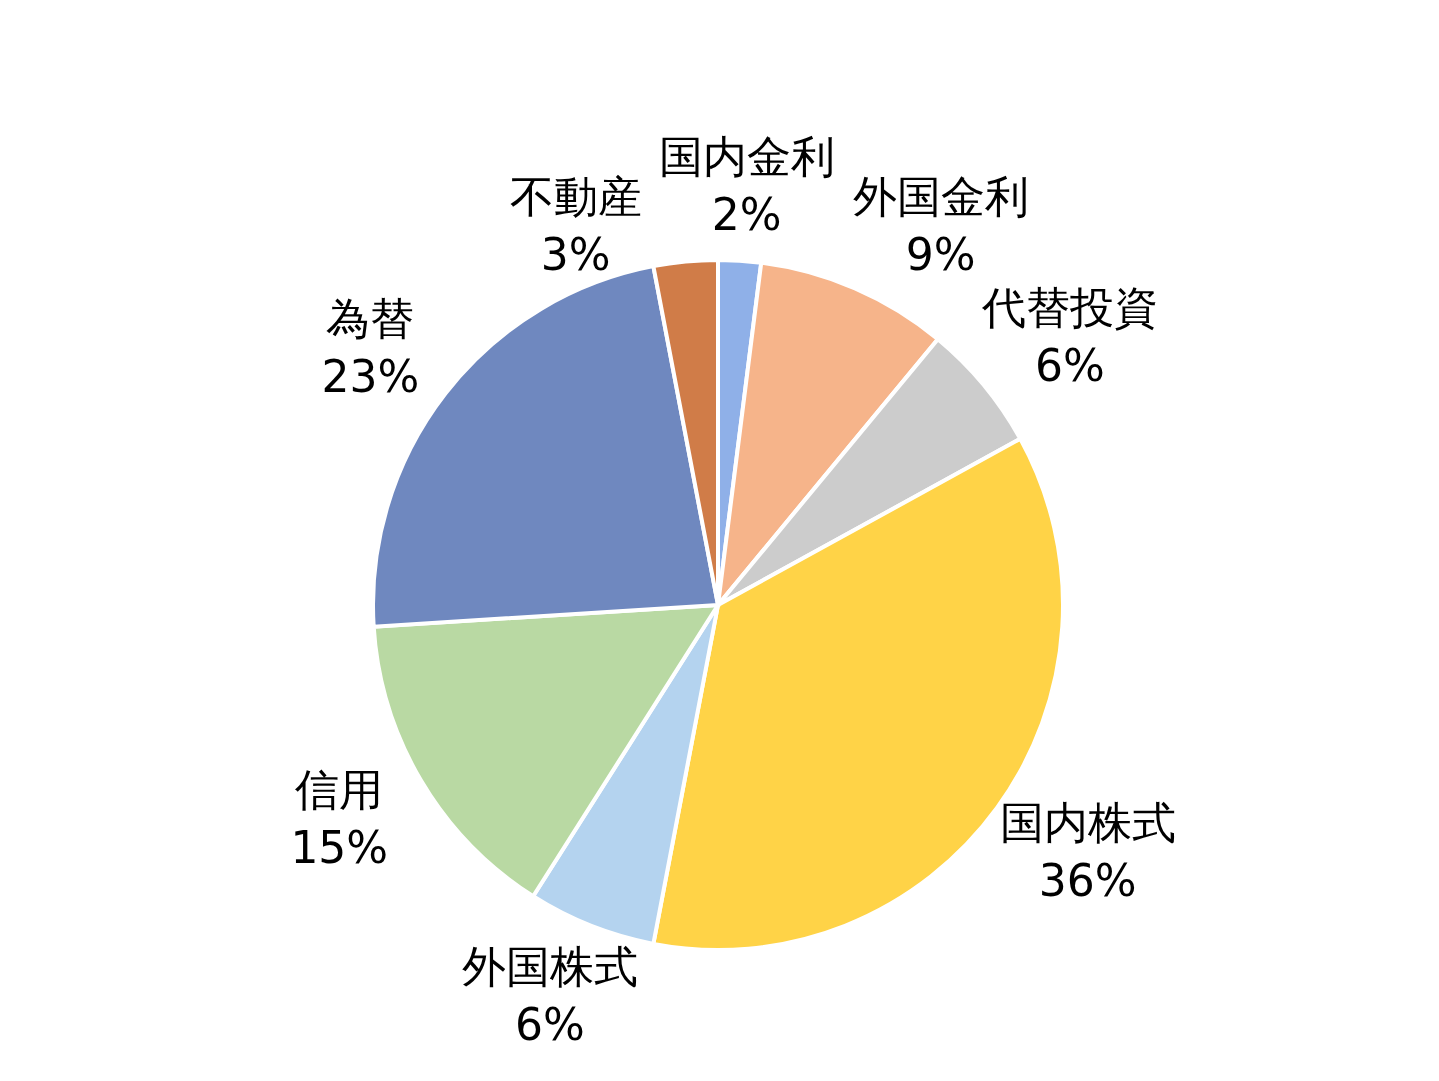 The image size is (1439, 1081). Describe the element at coordinates (746, 214) in the screenshot. I see `data-label: 2%` at that location.